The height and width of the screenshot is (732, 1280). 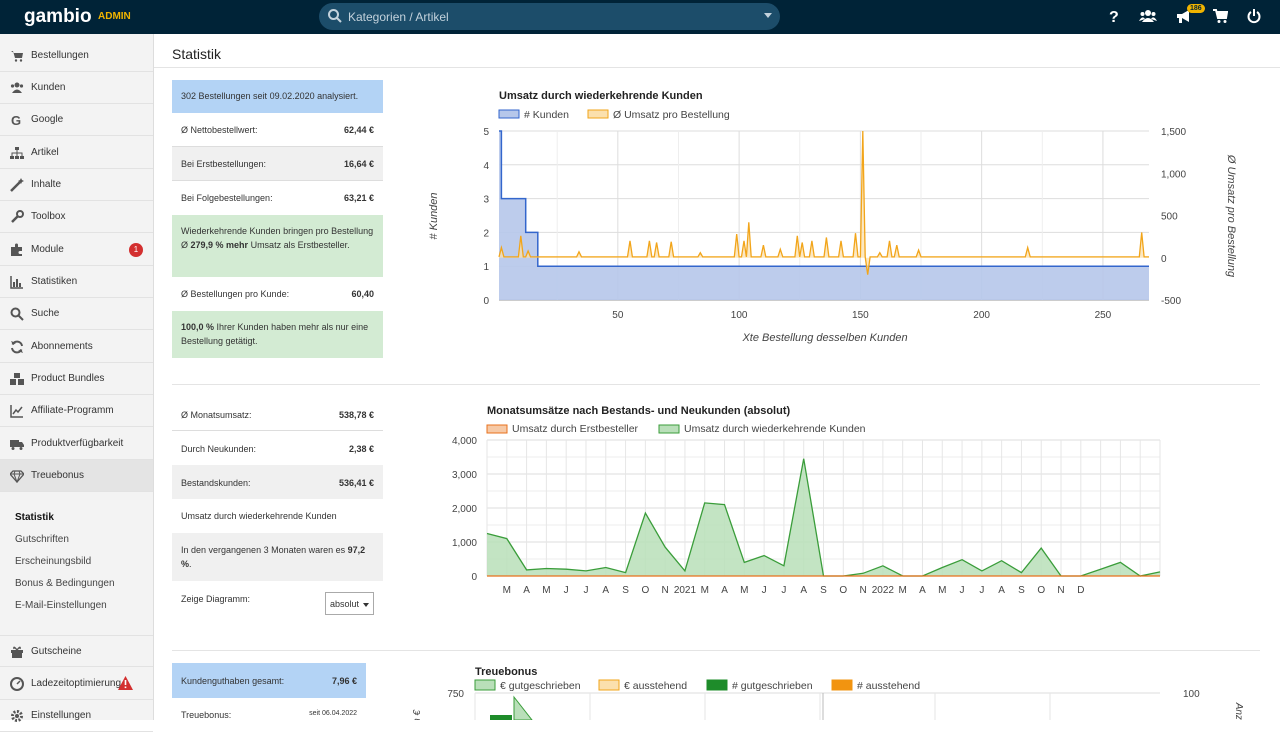 What do you see at coordinates (76, 250) in the screenshot?
I see `sidebar-item-module: Module 1` at bounding box center [76, 250].